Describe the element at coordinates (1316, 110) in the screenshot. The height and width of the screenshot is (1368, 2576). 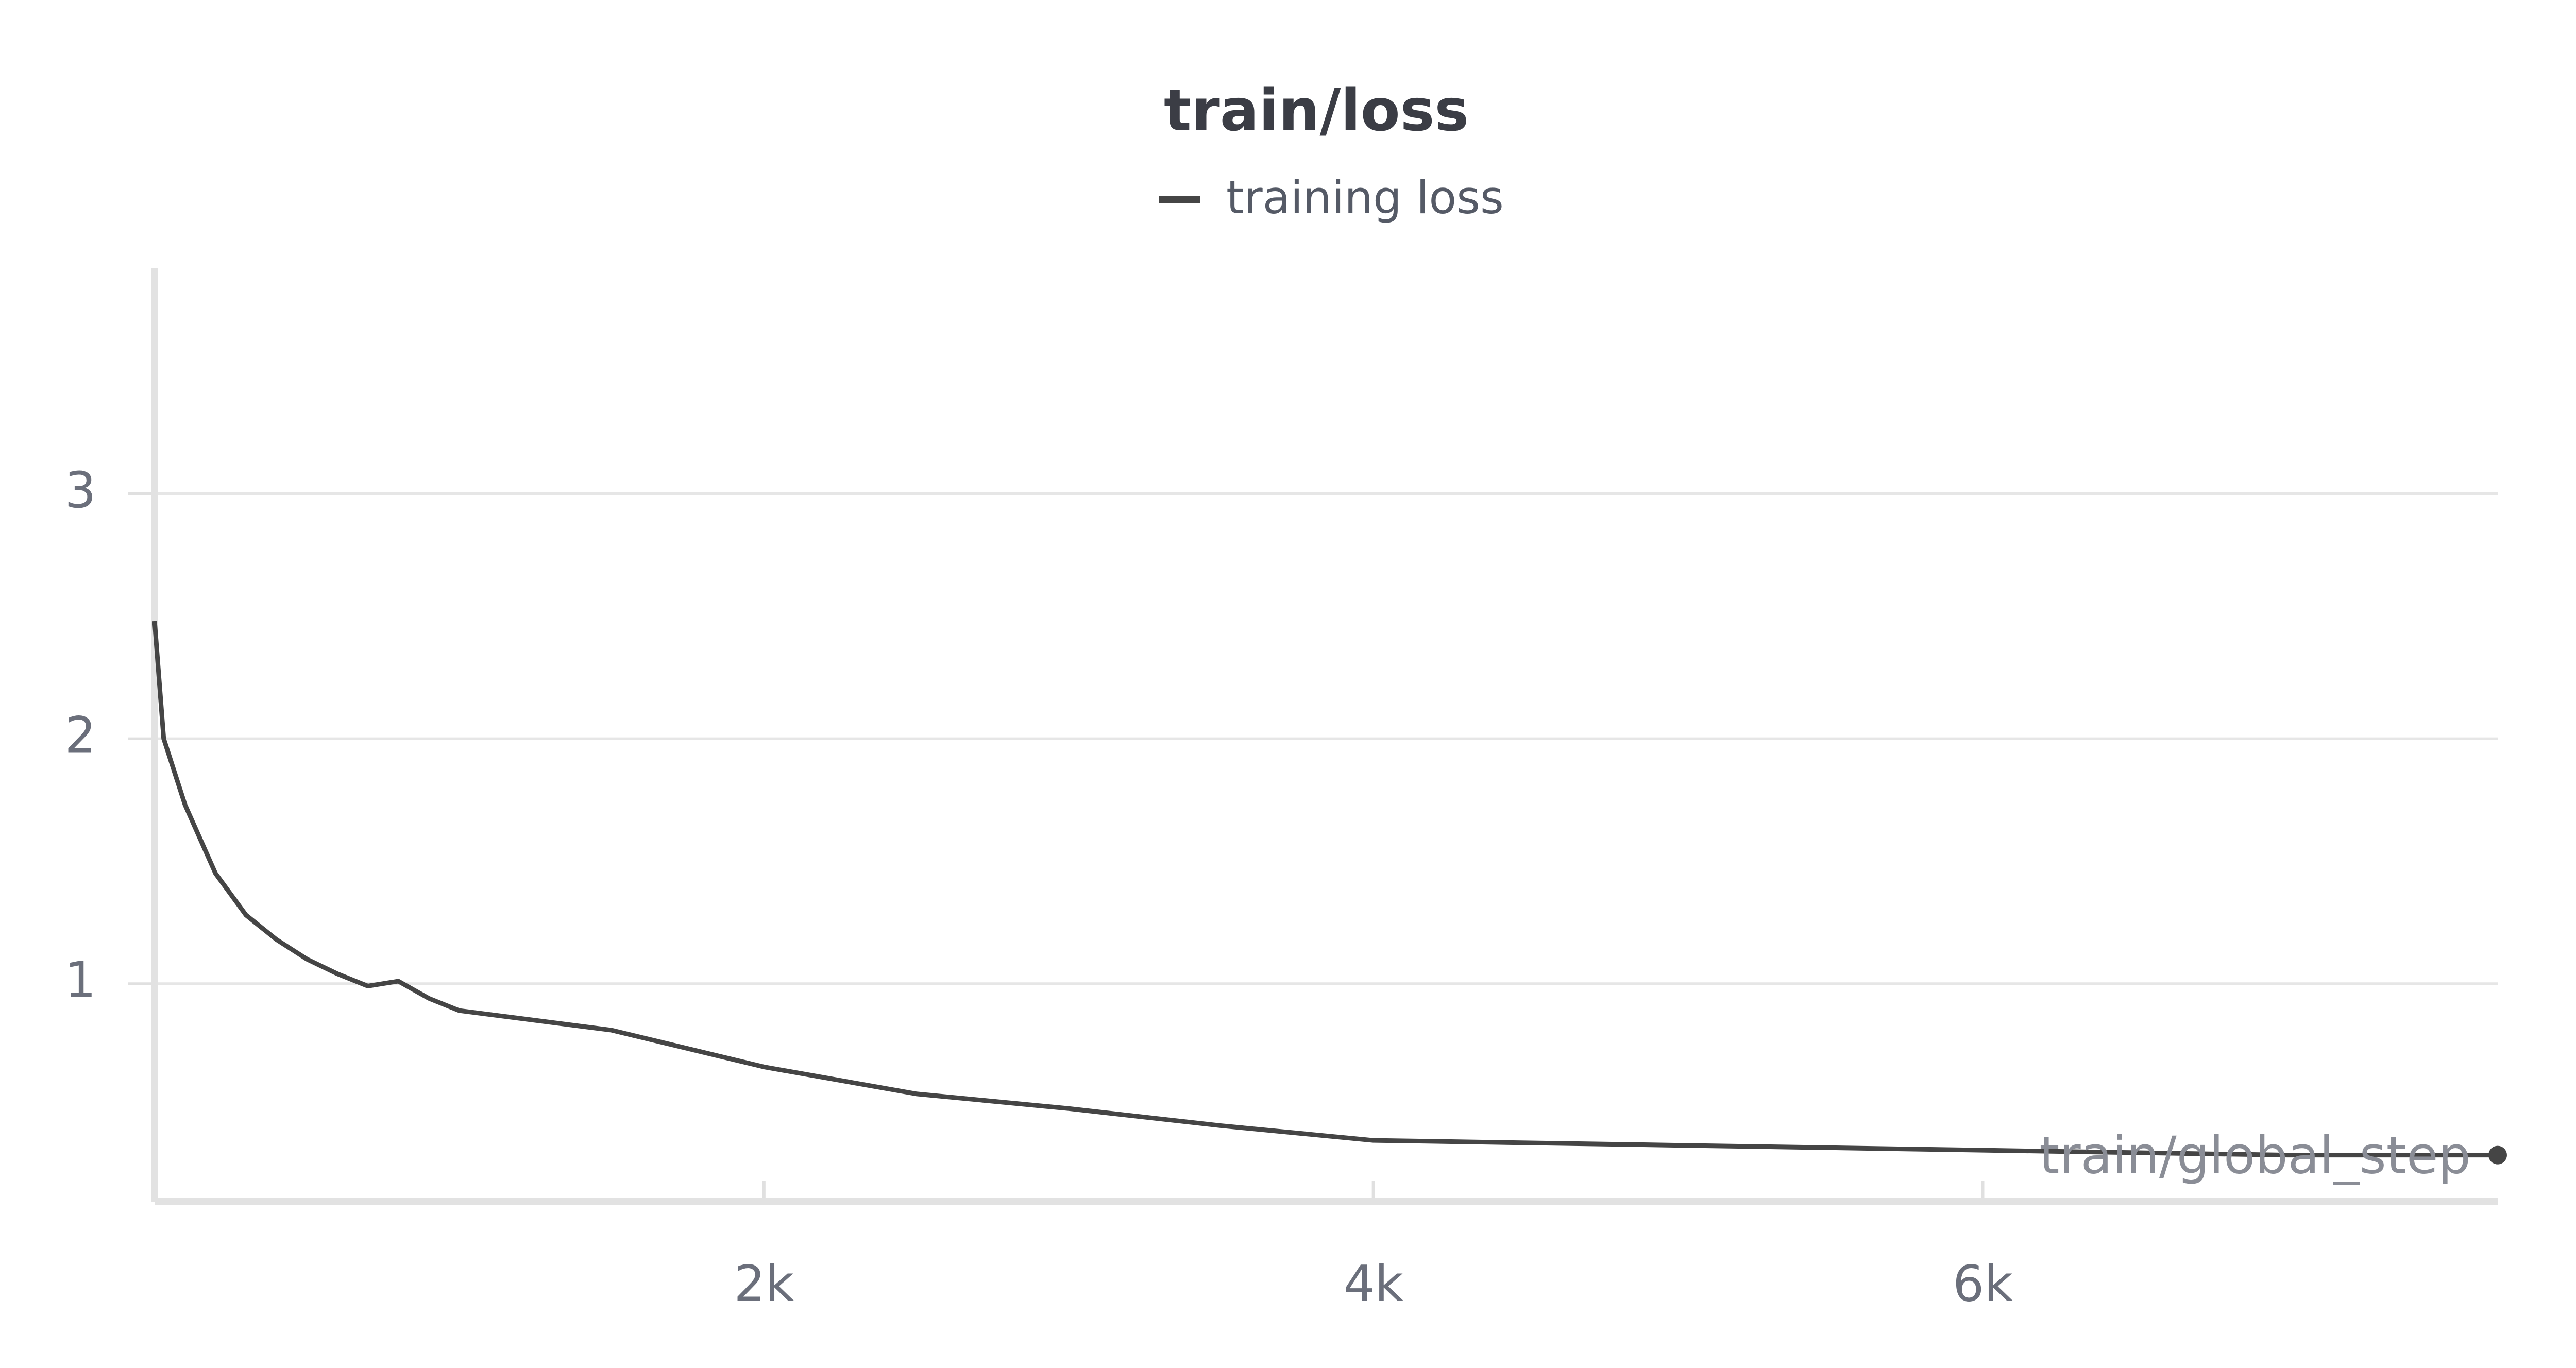
I see `chart-title: train/loss` at that location.